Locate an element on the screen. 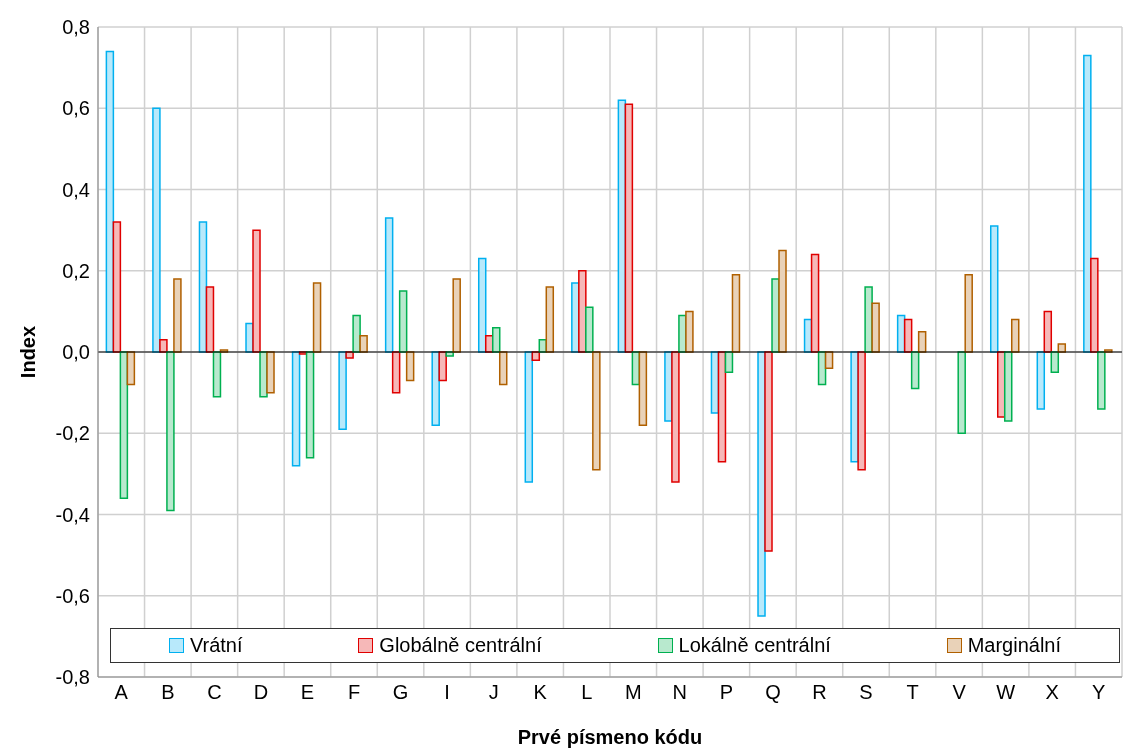  y-tick-label: -0,4 is located at coordinates (72, 514).